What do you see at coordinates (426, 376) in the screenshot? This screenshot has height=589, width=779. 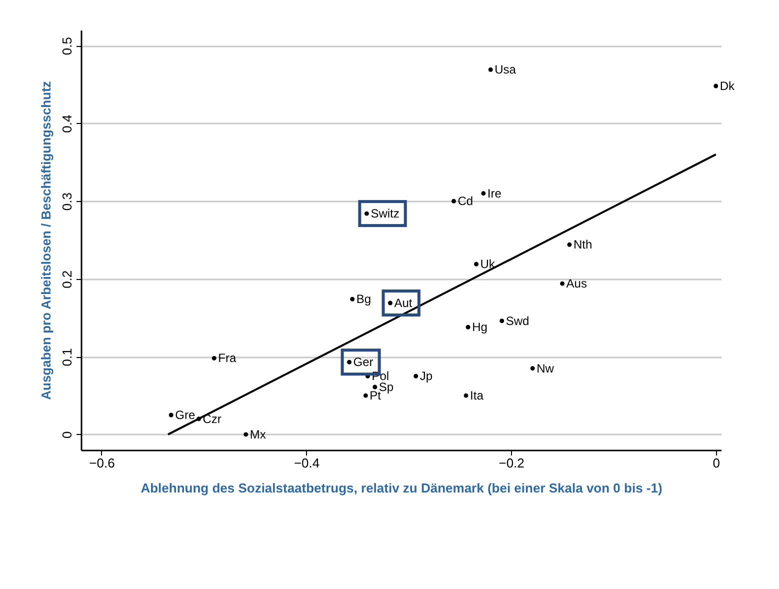 I see `annotation: Jp` at bounding box center [426, 376].